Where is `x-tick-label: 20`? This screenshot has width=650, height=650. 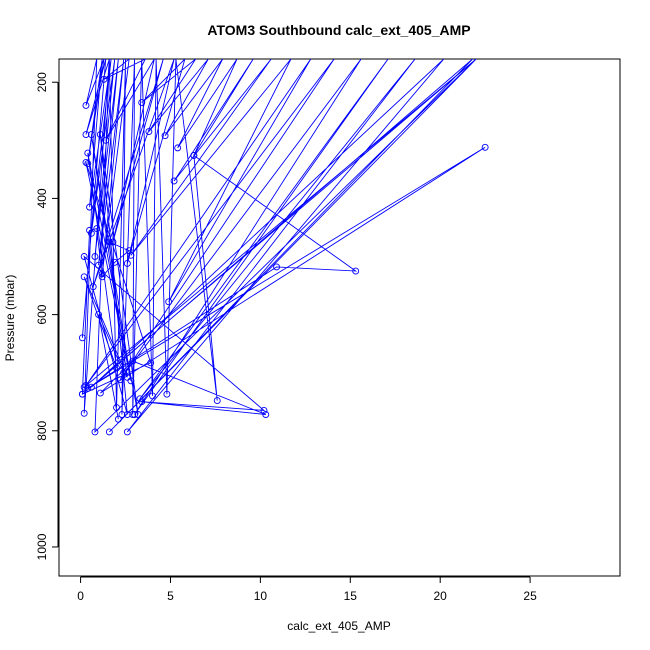
x-tick-label: 20 is located at coordinates (441, 596).